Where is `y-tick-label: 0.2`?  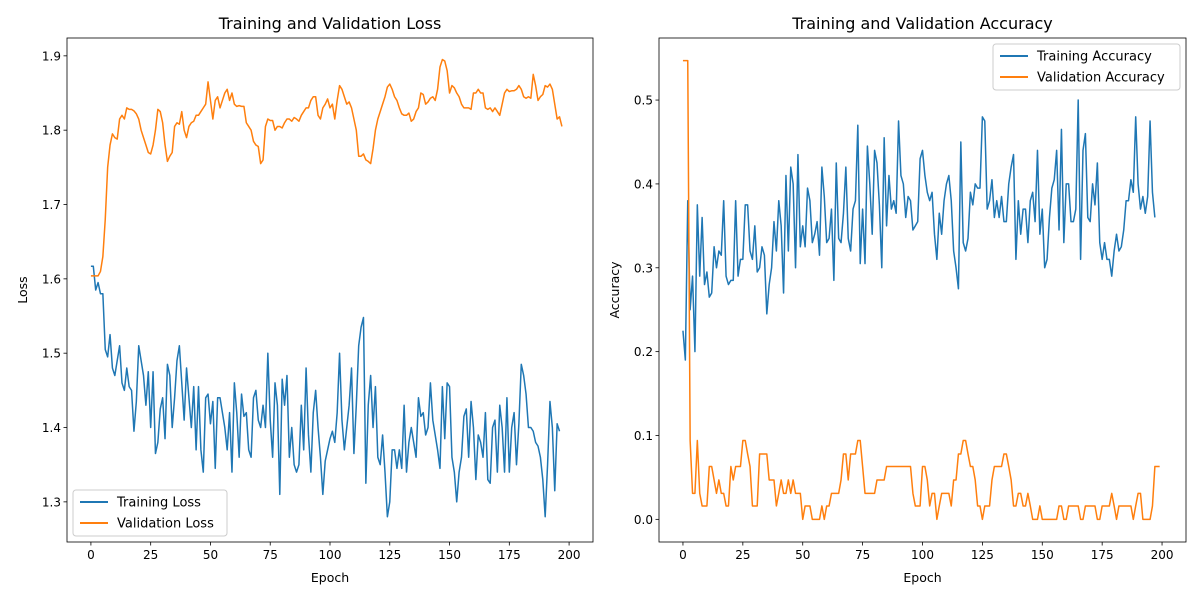
y-tick-label: 0.2 is located at coordinates (643, 352).